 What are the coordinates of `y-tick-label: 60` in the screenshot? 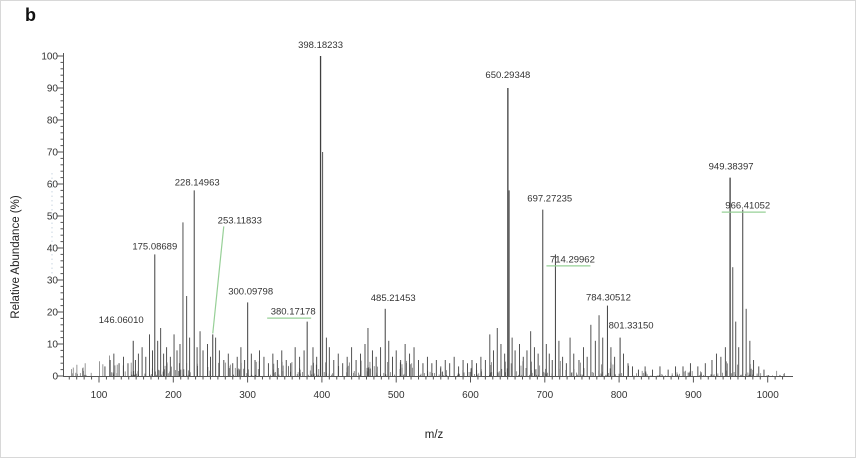 It's located at (53, 185).